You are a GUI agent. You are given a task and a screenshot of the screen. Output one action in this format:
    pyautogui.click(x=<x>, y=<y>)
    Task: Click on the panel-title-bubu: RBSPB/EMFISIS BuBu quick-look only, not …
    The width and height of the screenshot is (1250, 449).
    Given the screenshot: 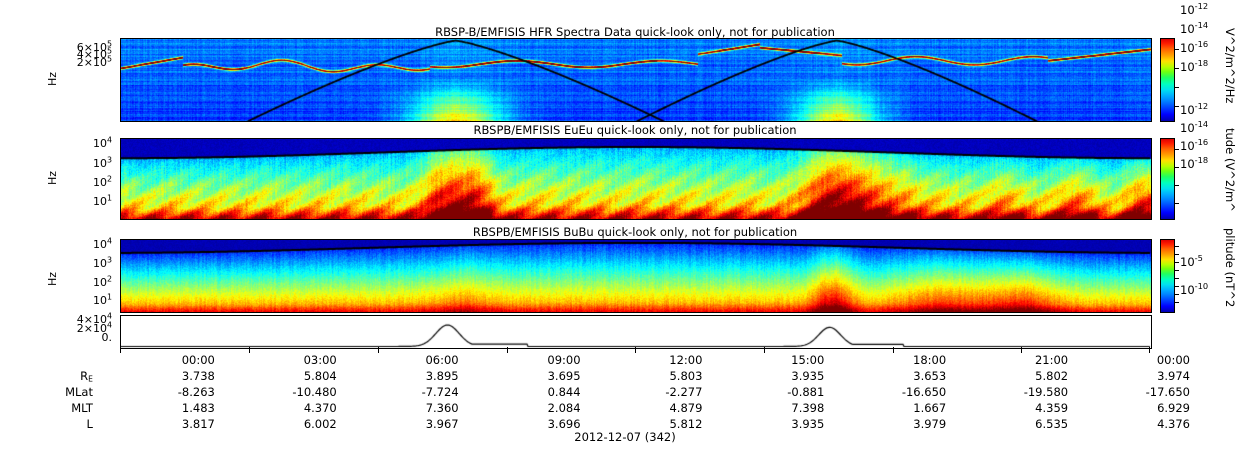 What is the action you would take?
    pyautogui.click(x=635, y=232)
    